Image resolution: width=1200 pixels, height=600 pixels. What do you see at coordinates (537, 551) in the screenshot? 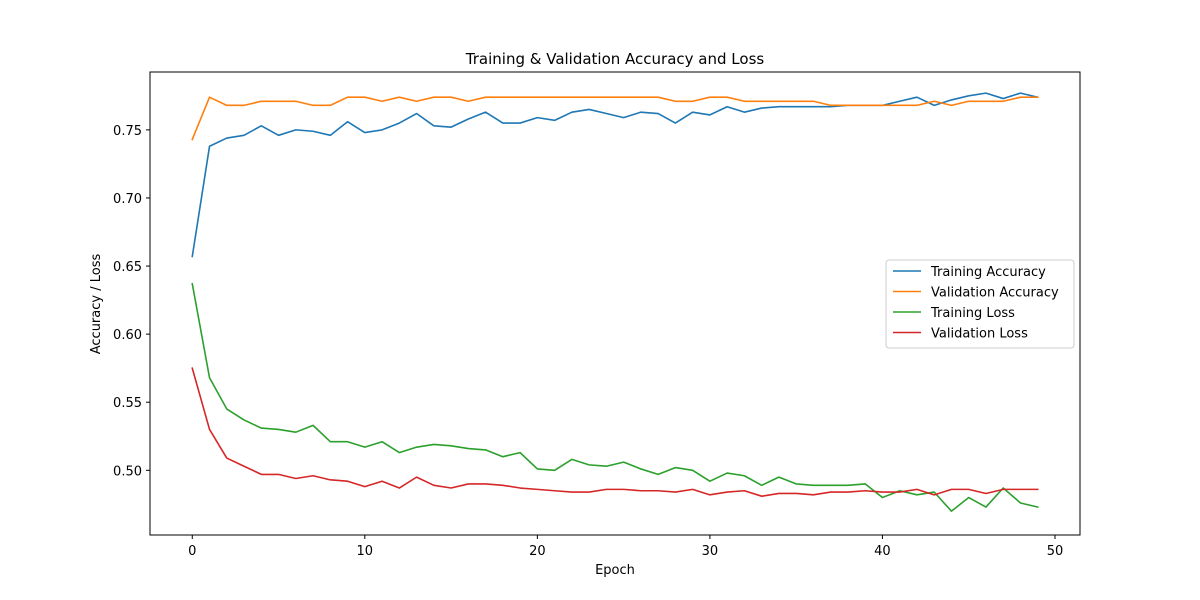
I see `x-tick-label: 20` at bounding box center [537, 551].